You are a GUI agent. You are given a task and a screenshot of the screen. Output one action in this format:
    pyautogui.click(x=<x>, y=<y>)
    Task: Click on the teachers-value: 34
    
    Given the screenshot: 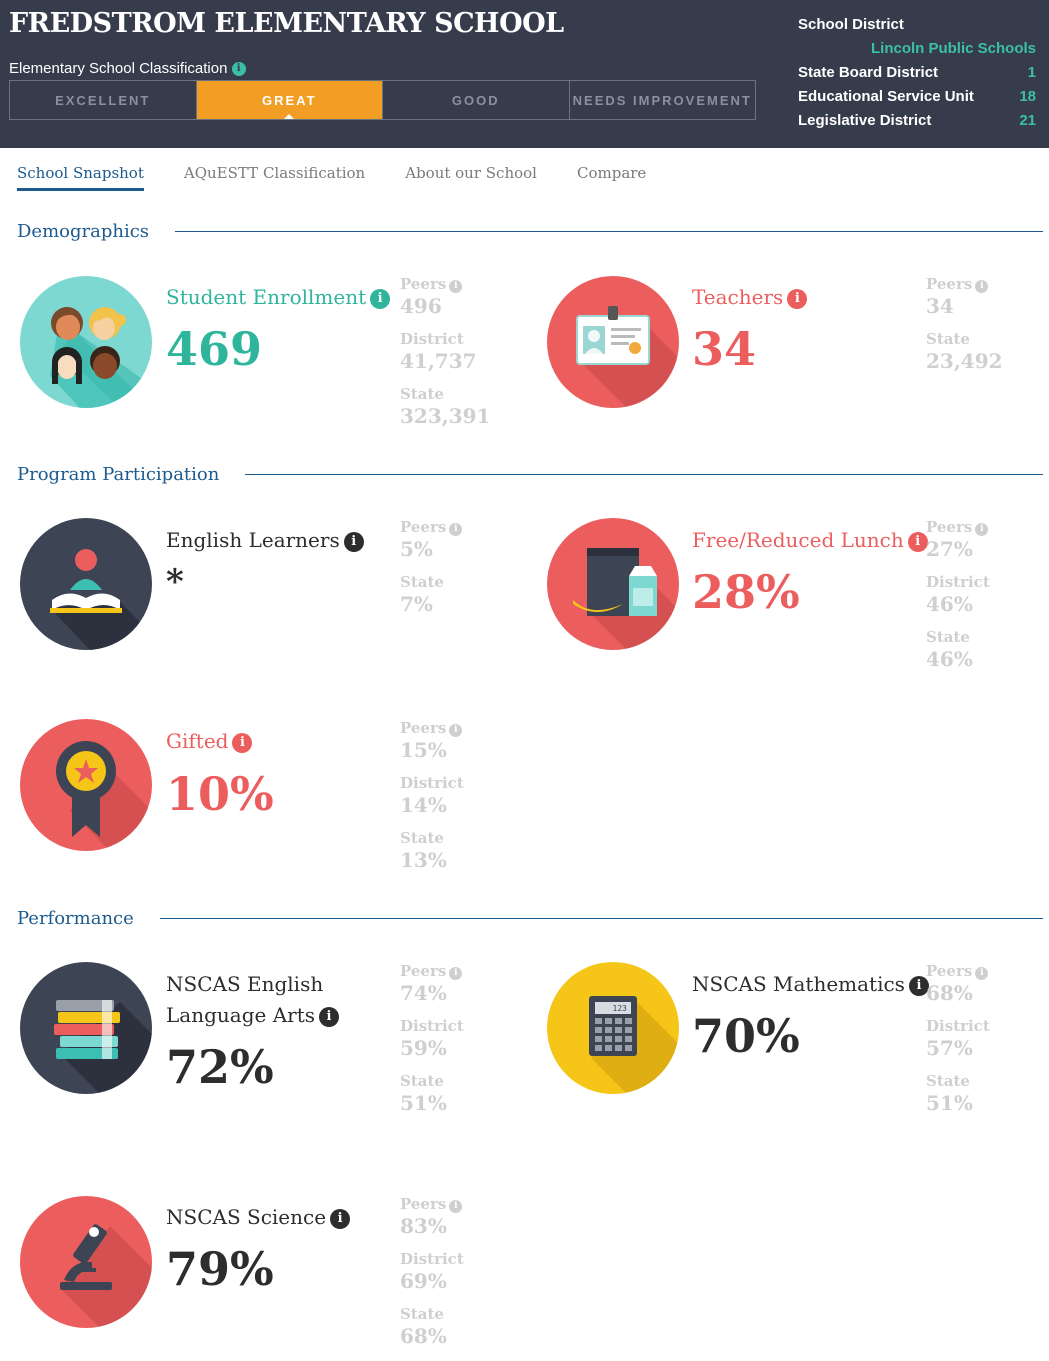 What is the action you would take?
    pyautogui.click(x=724, y=349)
    